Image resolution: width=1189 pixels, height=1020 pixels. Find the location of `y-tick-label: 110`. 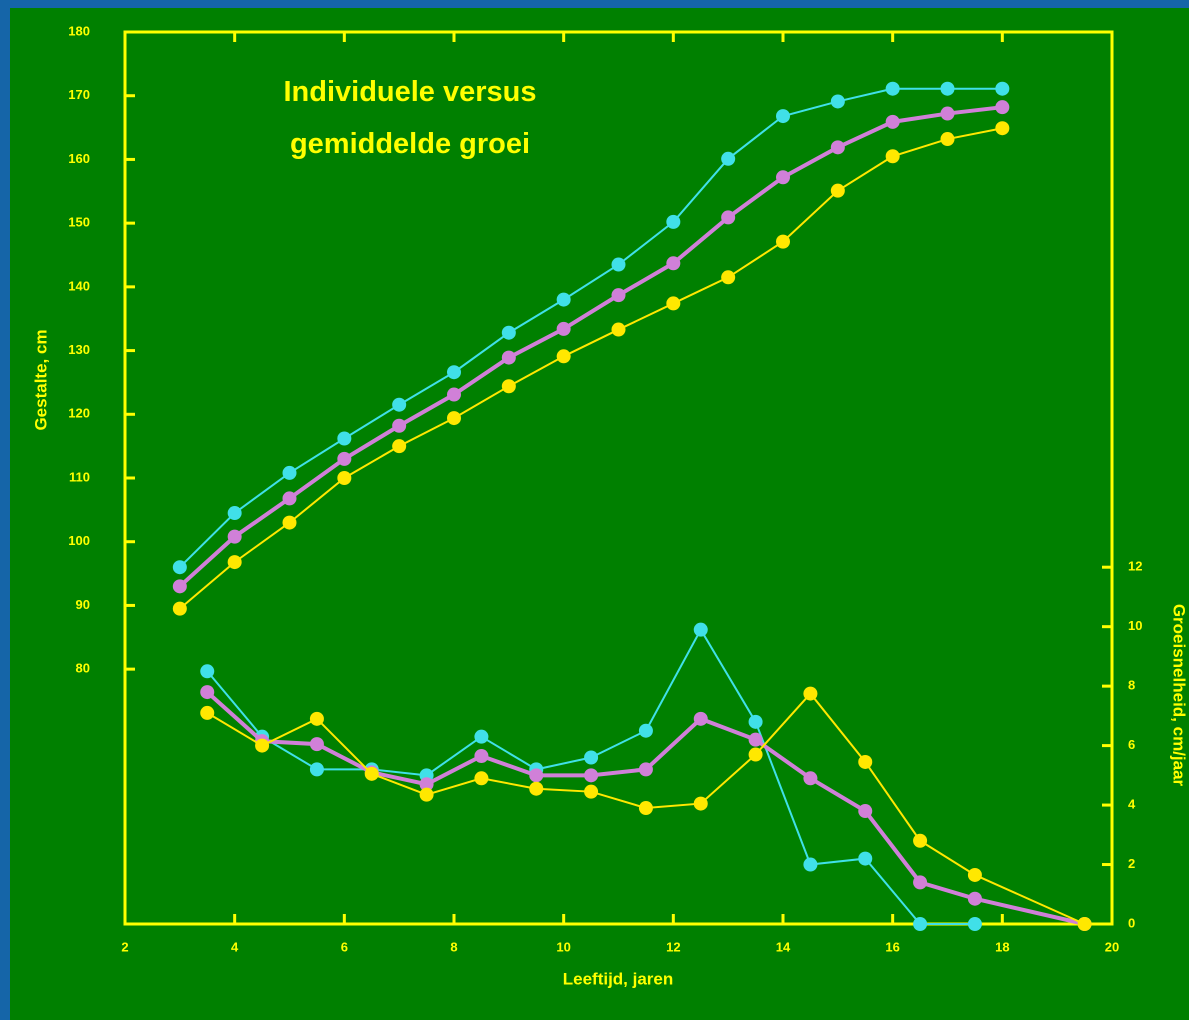

y-tick-label: 110 is located at coordinates (79, 476).